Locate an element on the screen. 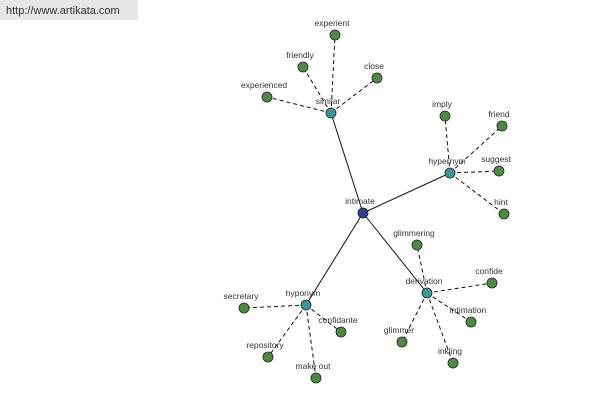 The image size is (600, 400). watermark-box is located at coordinates (69, 10).